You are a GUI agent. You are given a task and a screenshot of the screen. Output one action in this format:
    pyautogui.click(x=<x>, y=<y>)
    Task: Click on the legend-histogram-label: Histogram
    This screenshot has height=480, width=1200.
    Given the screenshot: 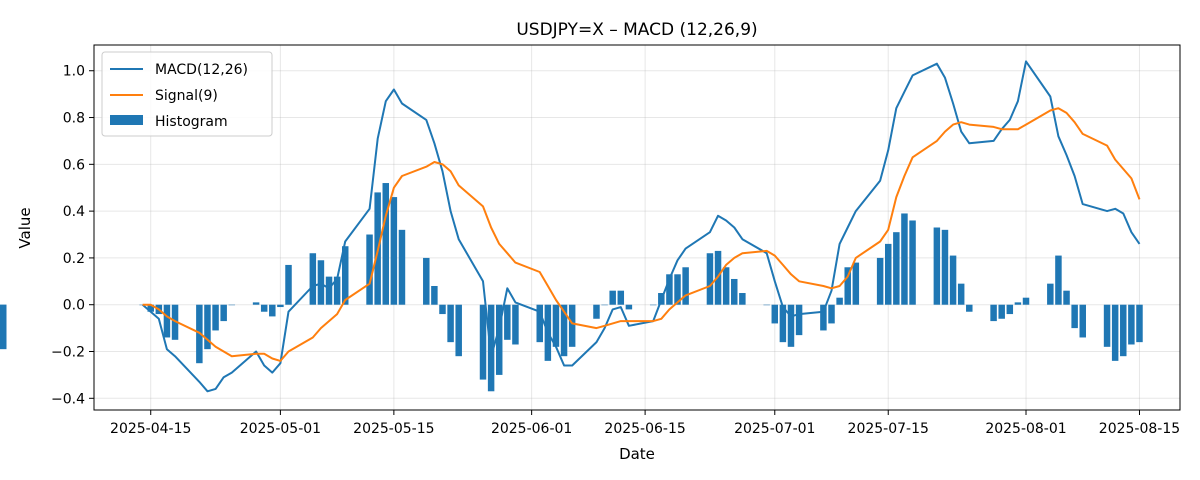 What is the action you would take?
    pyautogui.click(x=191, y=122)
    